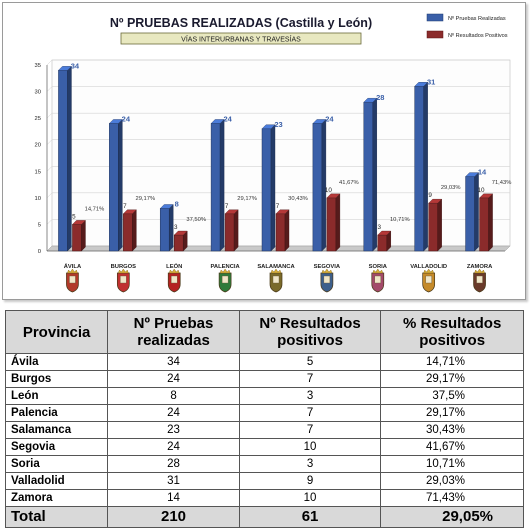 This screenshot has height=528, width=530. Describe the element at coordinates (39, 252) in the screenshot. I see `y-tick-label: 0` at that location.